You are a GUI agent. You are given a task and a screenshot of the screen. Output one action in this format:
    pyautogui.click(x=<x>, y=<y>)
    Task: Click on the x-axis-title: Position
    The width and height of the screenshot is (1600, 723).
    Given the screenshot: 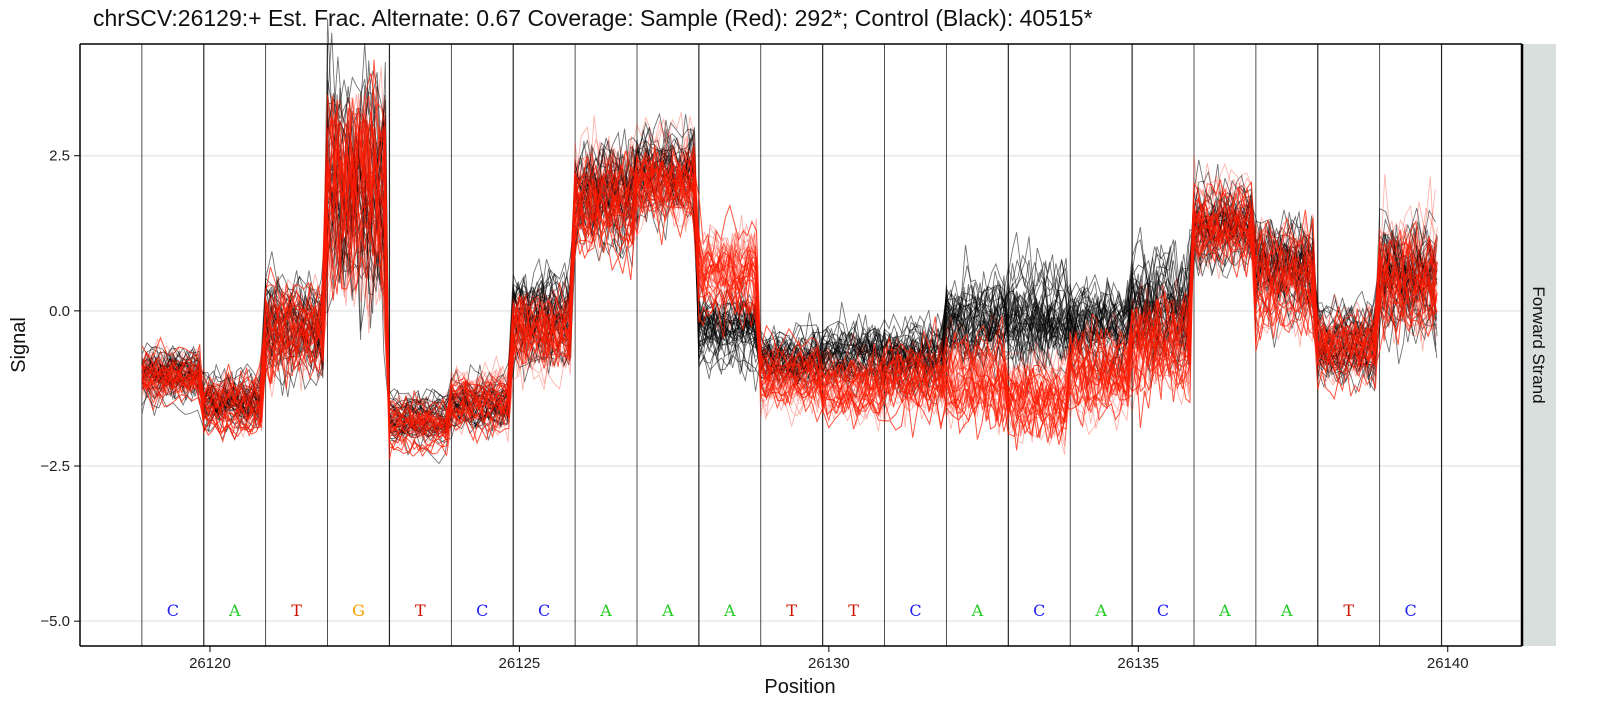 What is the action you would take?
    pyautogui.click(x=799, y=687)
    